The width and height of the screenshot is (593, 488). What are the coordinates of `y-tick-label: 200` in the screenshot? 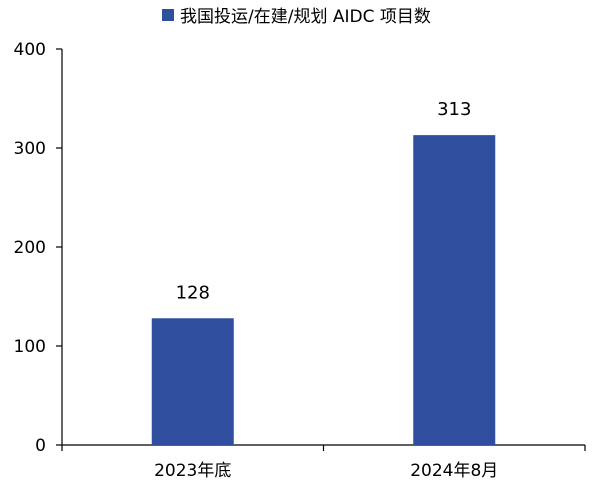 It's located at (30, 248).